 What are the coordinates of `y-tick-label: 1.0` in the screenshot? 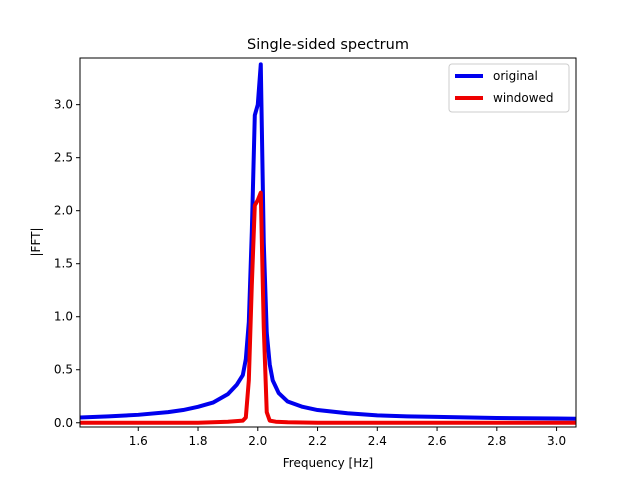 It's located at (63, 317).